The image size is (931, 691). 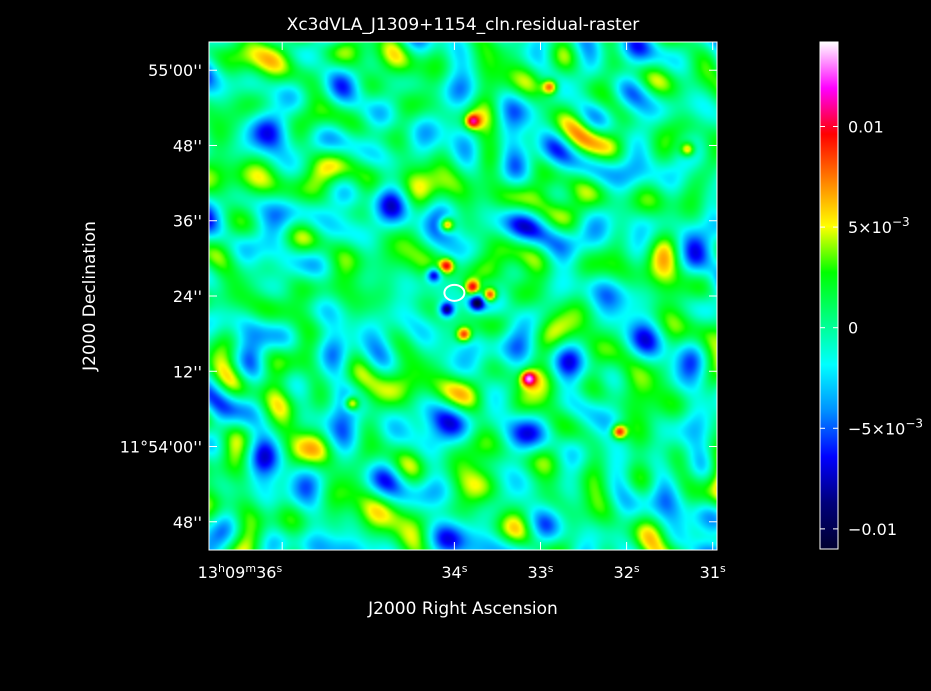 I want to click on colorbar-tick-label: 0.01, so click(x=866, y=127).